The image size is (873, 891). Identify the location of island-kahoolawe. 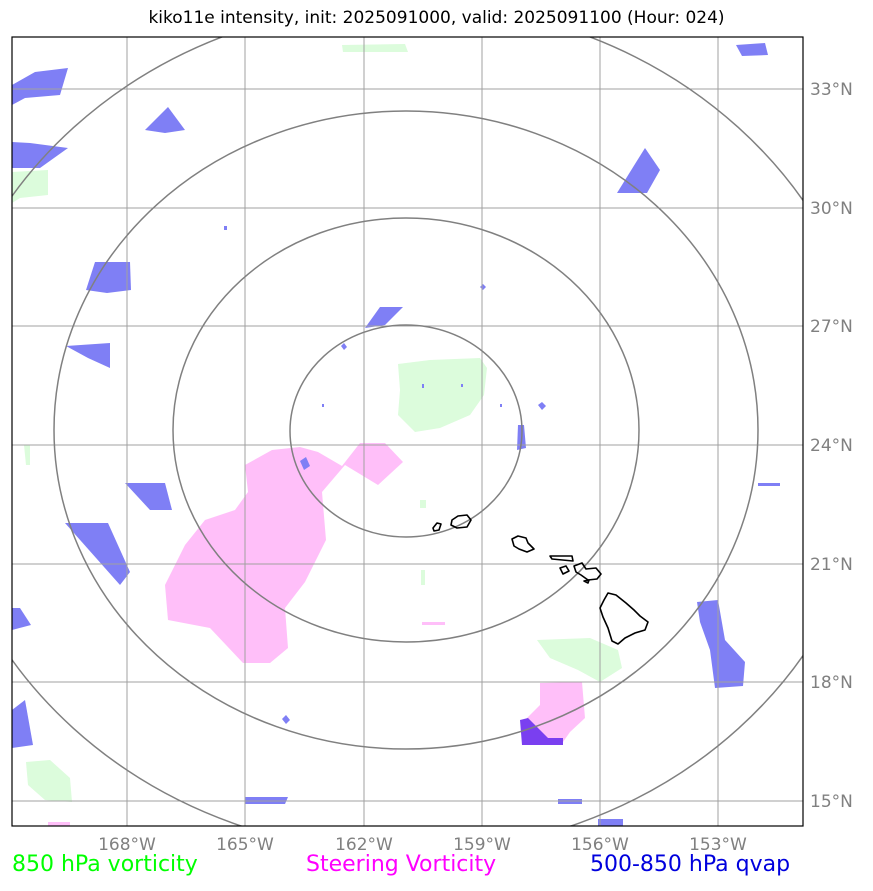
(586, 581).